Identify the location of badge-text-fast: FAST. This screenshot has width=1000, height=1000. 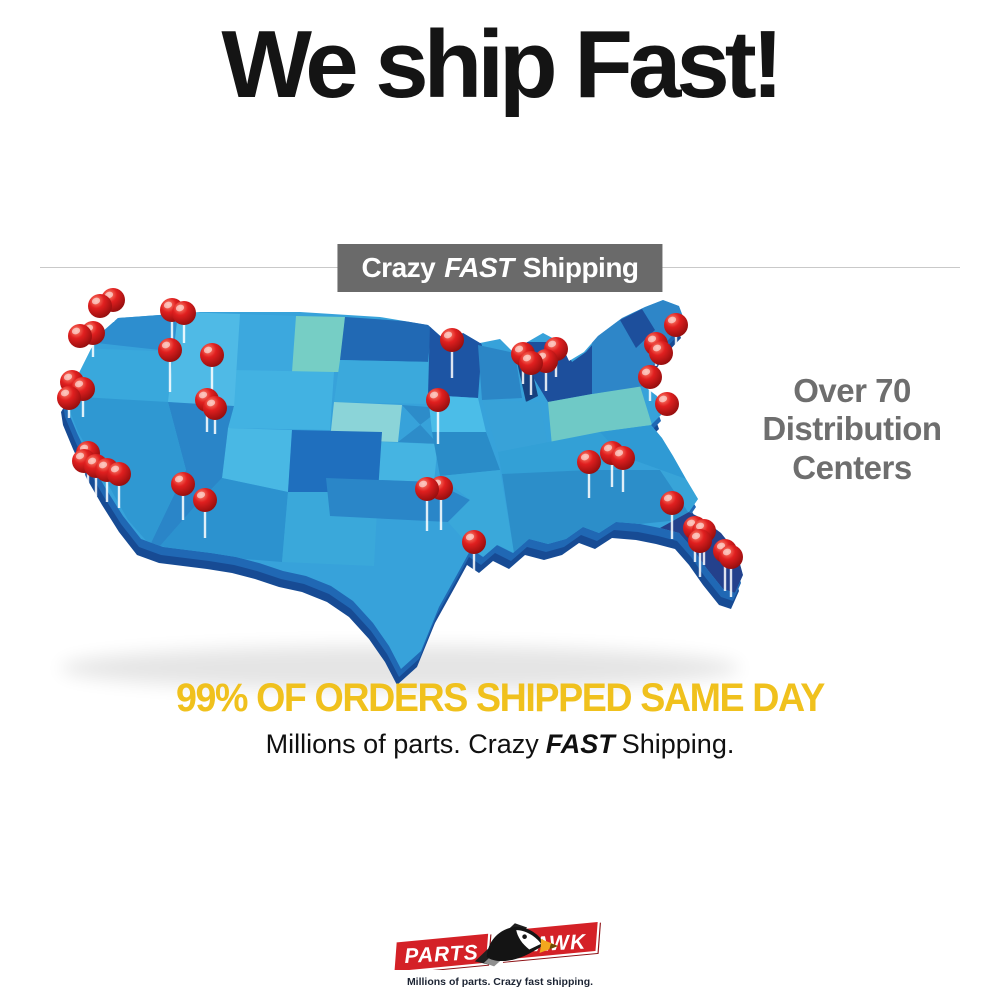
(479, 267).